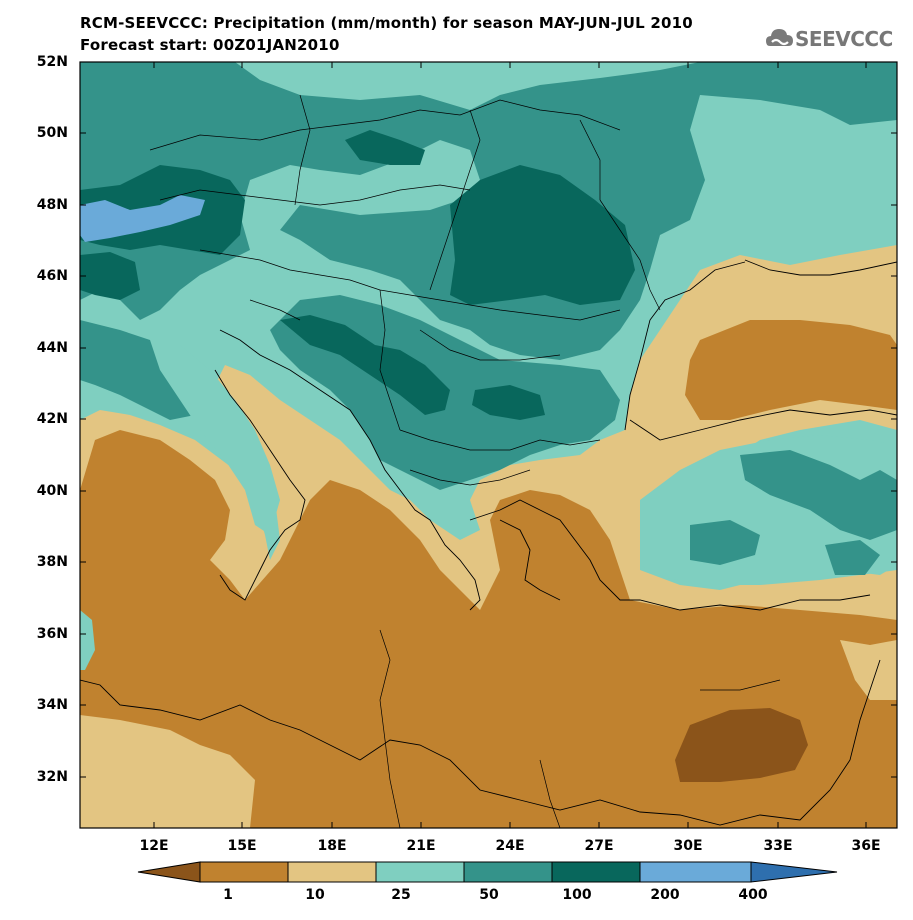 The height and width of the screenshot is (920, 913). Describe the element at coordinates (778, 846) in the screenshot. I see `lon-label: 33E` at that location.